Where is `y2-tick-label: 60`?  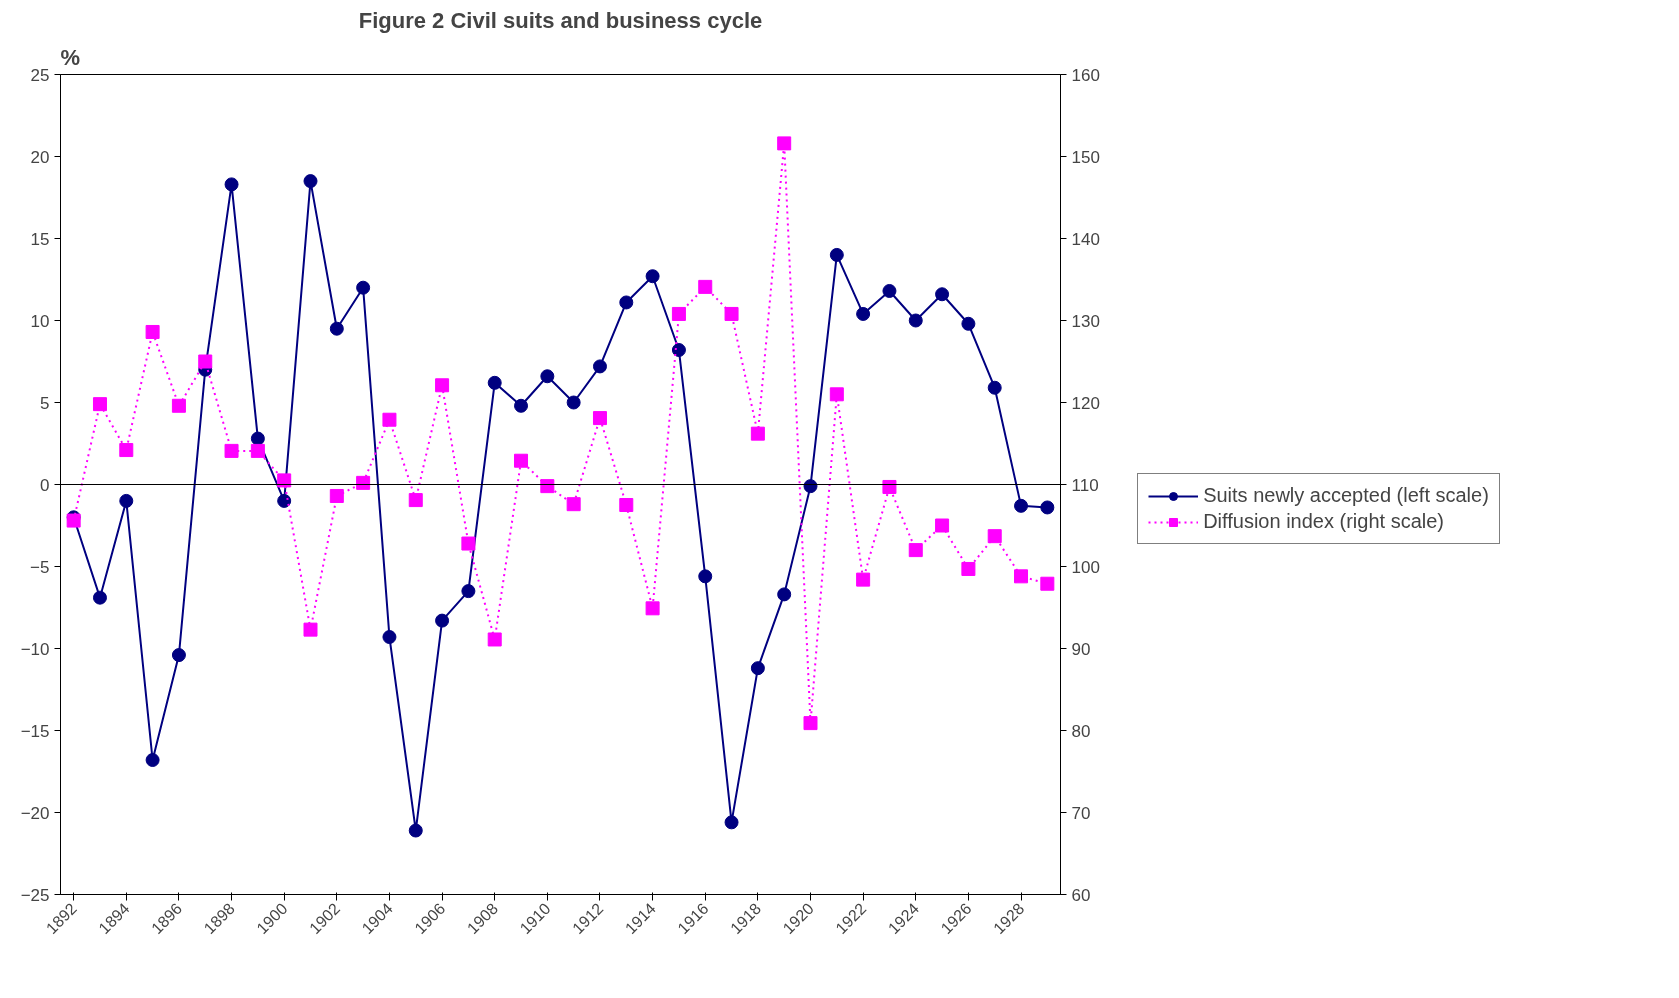 y2-tick-label: 60 is located at coordinates (1081, 895).